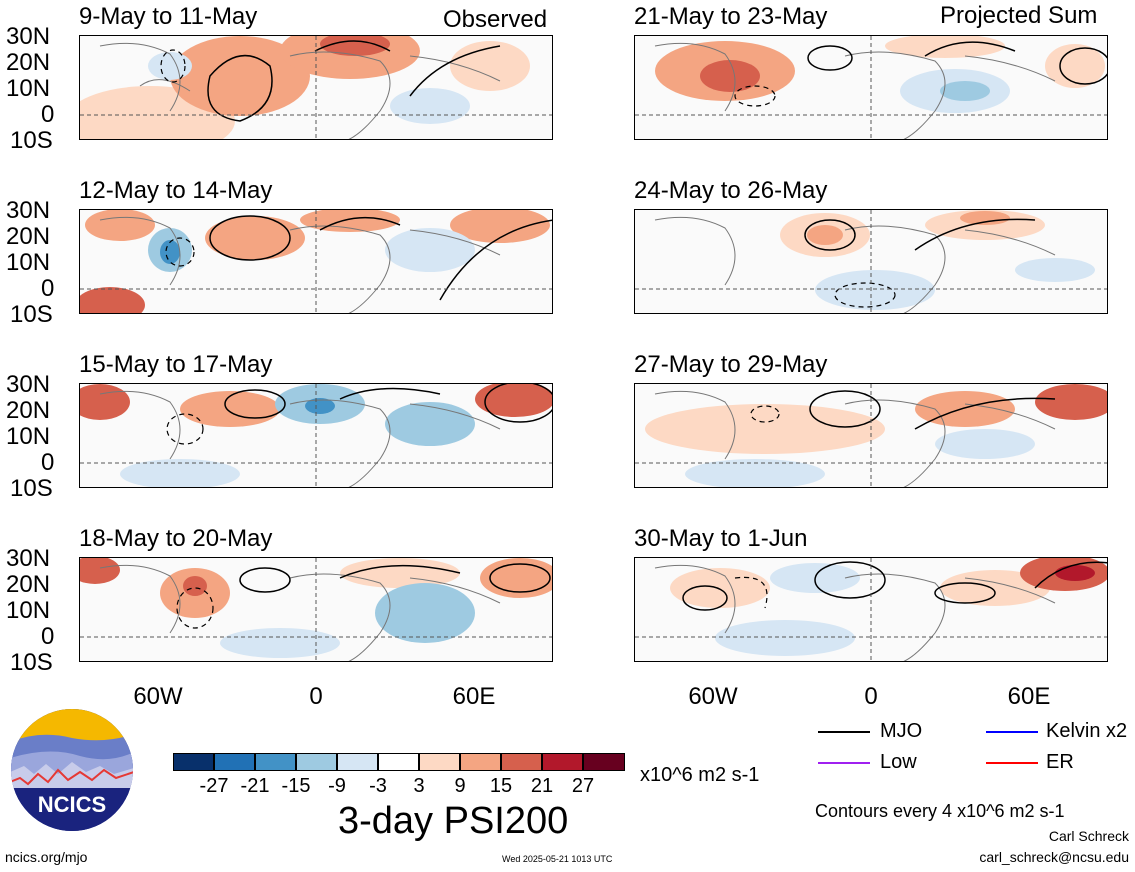 The width and height of the screenshot is (1135, 872). I want to click on panel-title-7: 18-May to 20-May, so click(176, 538).